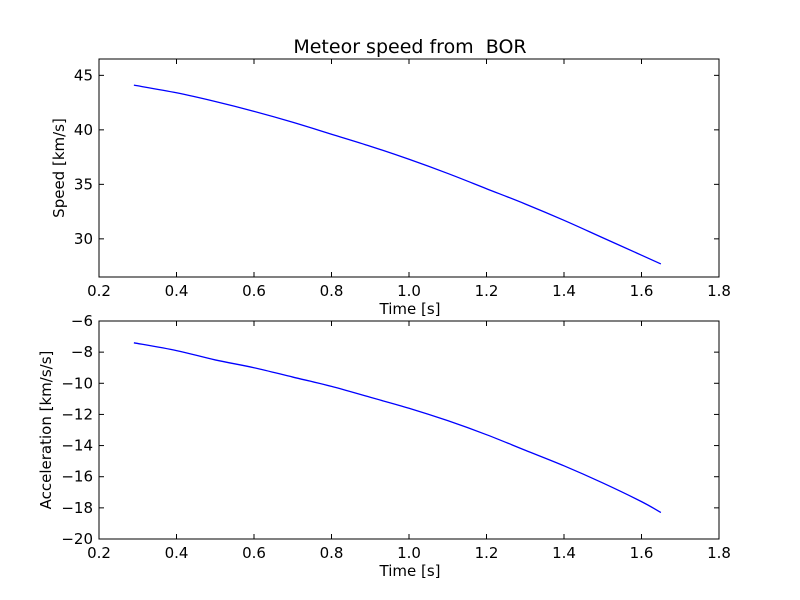 This screenshot has height=600, width=800. What do you see at coordinates (409, 47) in the screenshot?
I see `chart-title: Meteor speed from BOR` at bounding box center [409, 47].